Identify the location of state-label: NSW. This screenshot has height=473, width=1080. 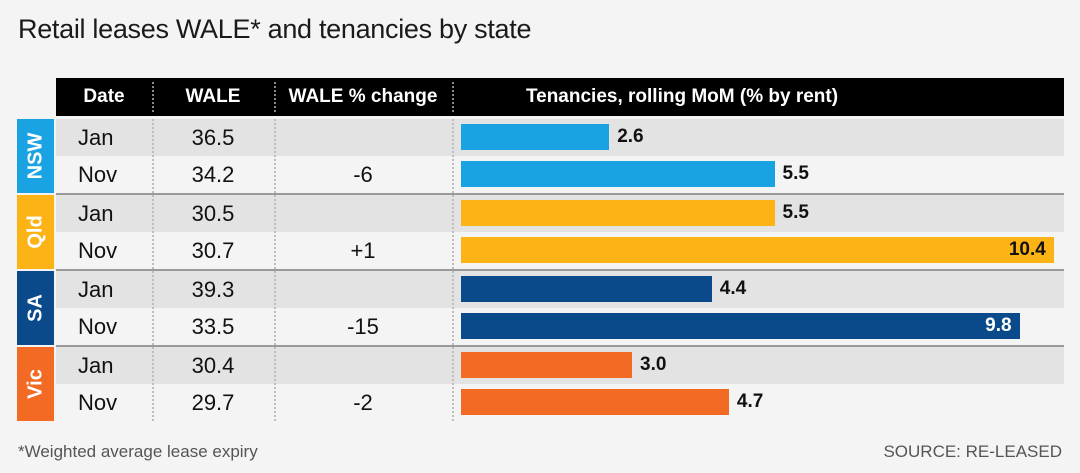
(35, 156).